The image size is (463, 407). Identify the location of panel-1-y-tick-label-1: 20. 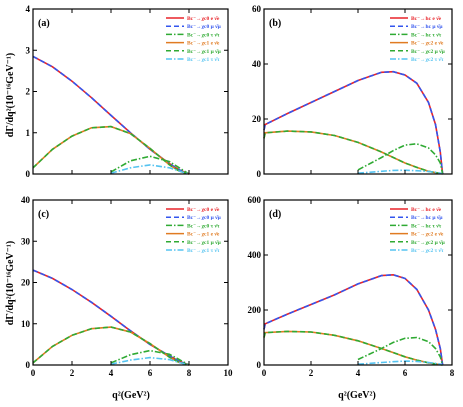
(257, 119).